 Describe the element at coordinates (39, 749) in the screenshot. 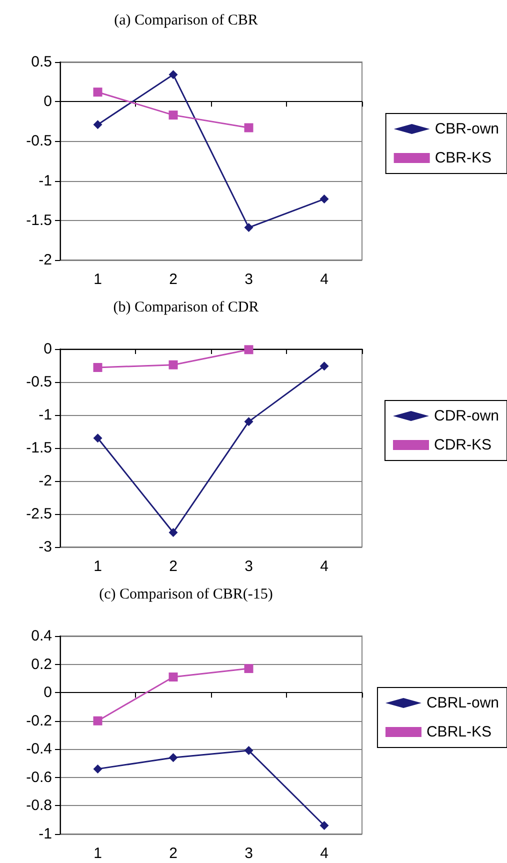

I see `y-tick-label: -0.4` at that location.